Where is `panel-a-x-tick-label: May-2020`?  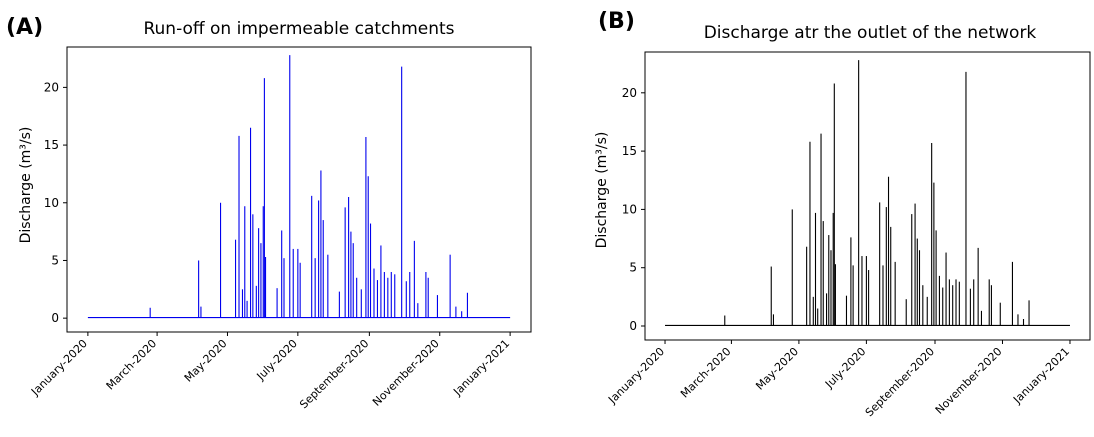
panel-a-x-tick-label: May-2020 is located at coordinates (206, 361).